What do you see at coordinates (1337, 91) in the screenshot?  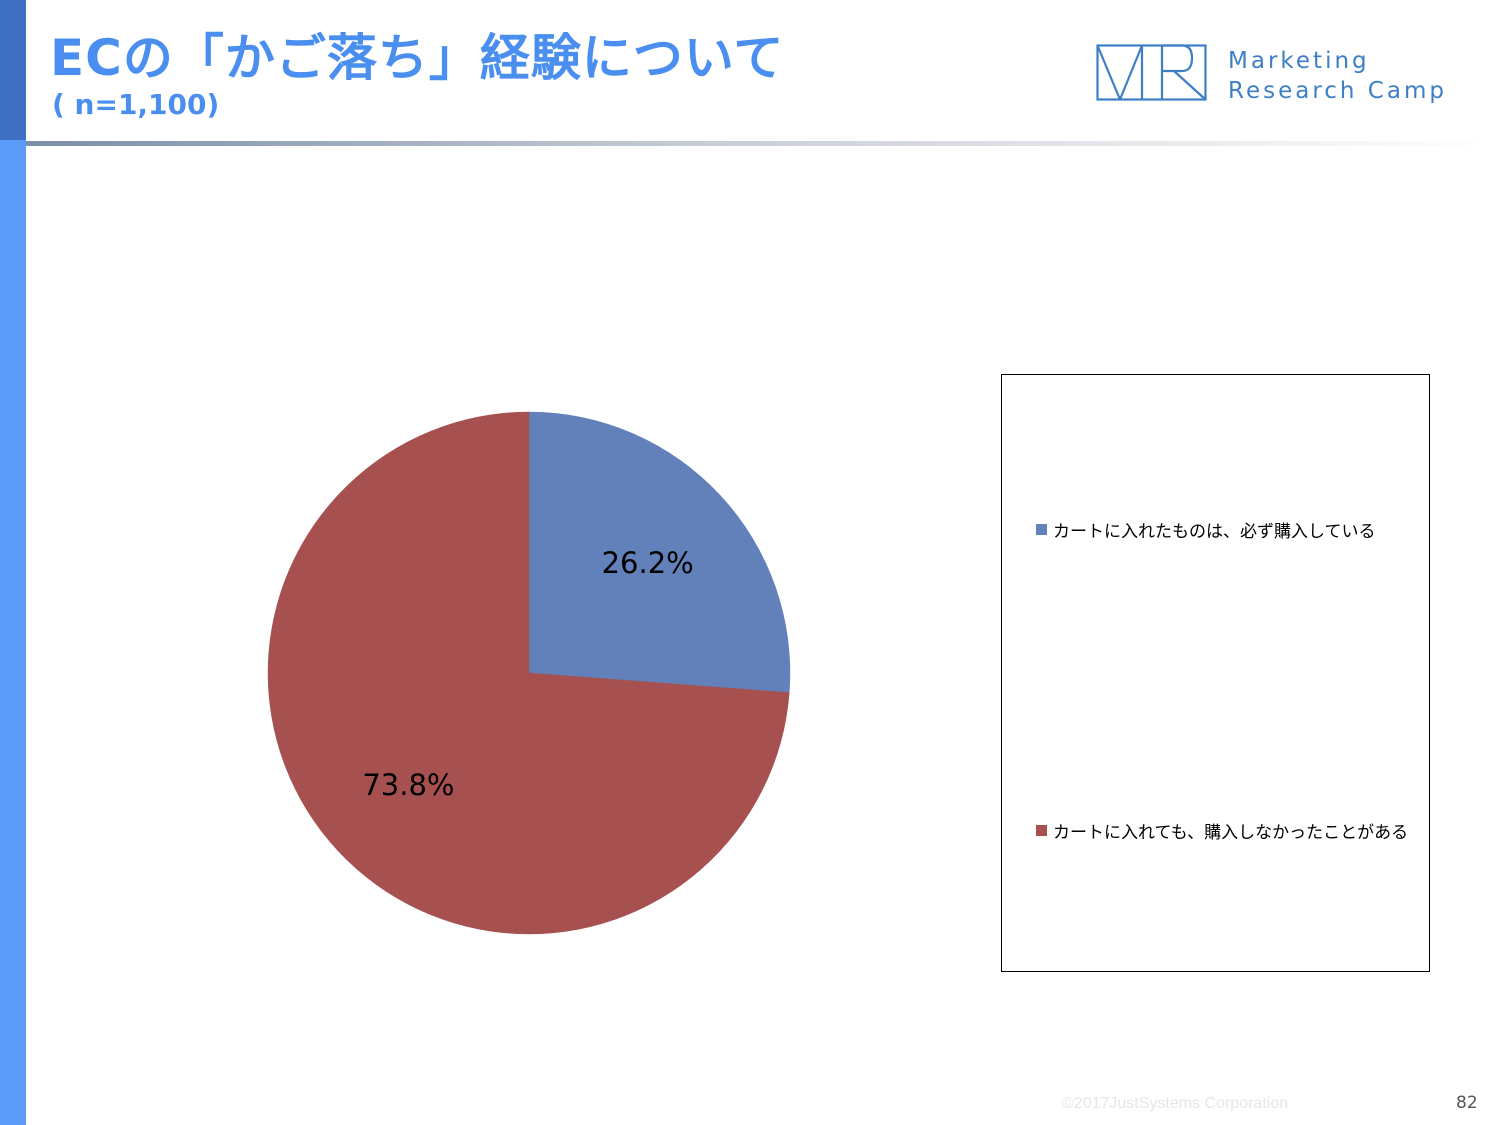 I see `logo-line-2: Research Camp` at bounding box center [1337, 91].